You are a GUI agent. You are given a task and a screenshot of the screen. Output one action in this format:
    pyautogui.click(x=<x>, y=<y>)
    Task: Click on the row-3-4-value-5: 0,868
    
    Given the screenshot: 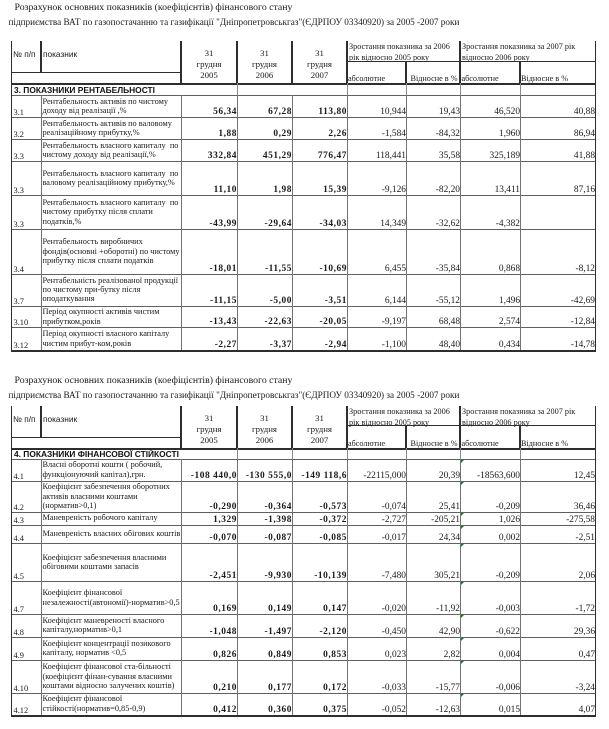 What is the action you would take?
    pyautogui.click(x=509, y=268)
    